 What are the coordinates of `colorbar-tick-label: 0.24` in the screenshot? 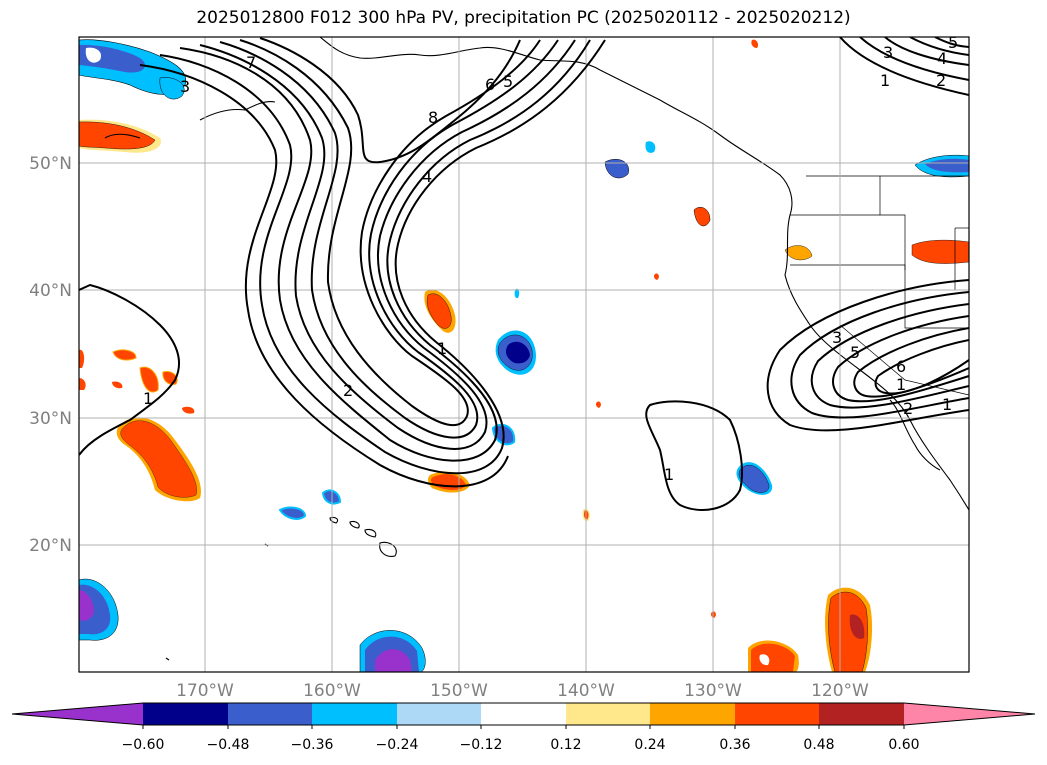 It's located at (649, 745).